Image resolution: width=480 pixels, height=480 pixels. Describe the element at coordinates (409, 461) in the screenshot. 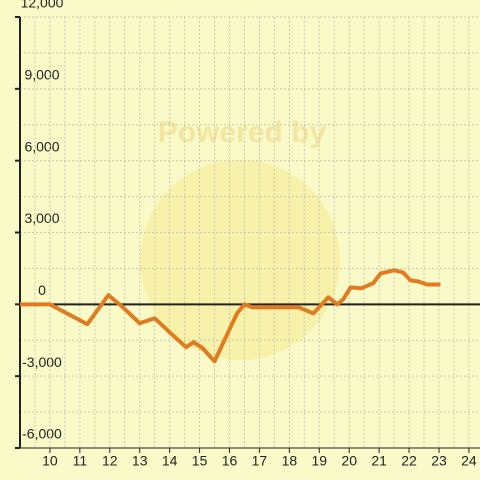

I see `x-tick-label: 22` at that location.